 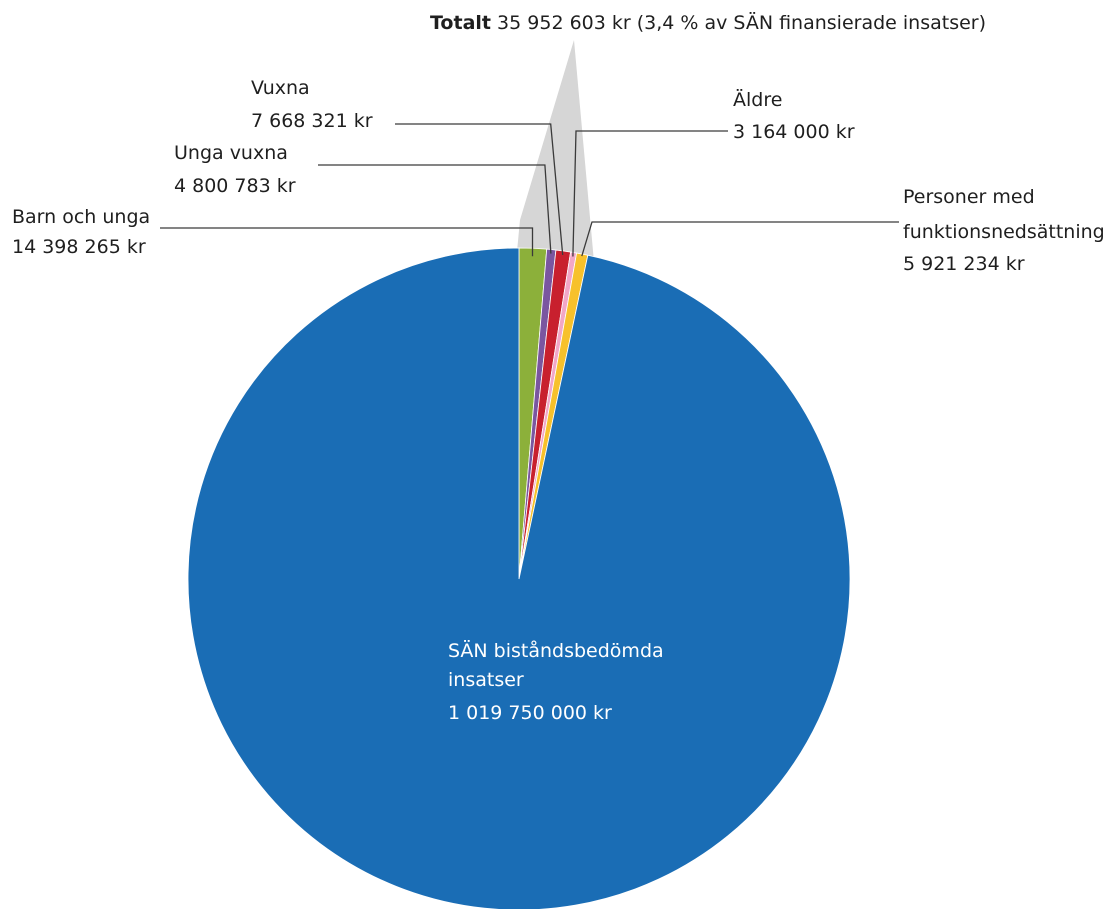 What do you see at coordinates (555, 151) in the screenshot?
I see `total-highlight-wedge` at bounding box center [555, 151].